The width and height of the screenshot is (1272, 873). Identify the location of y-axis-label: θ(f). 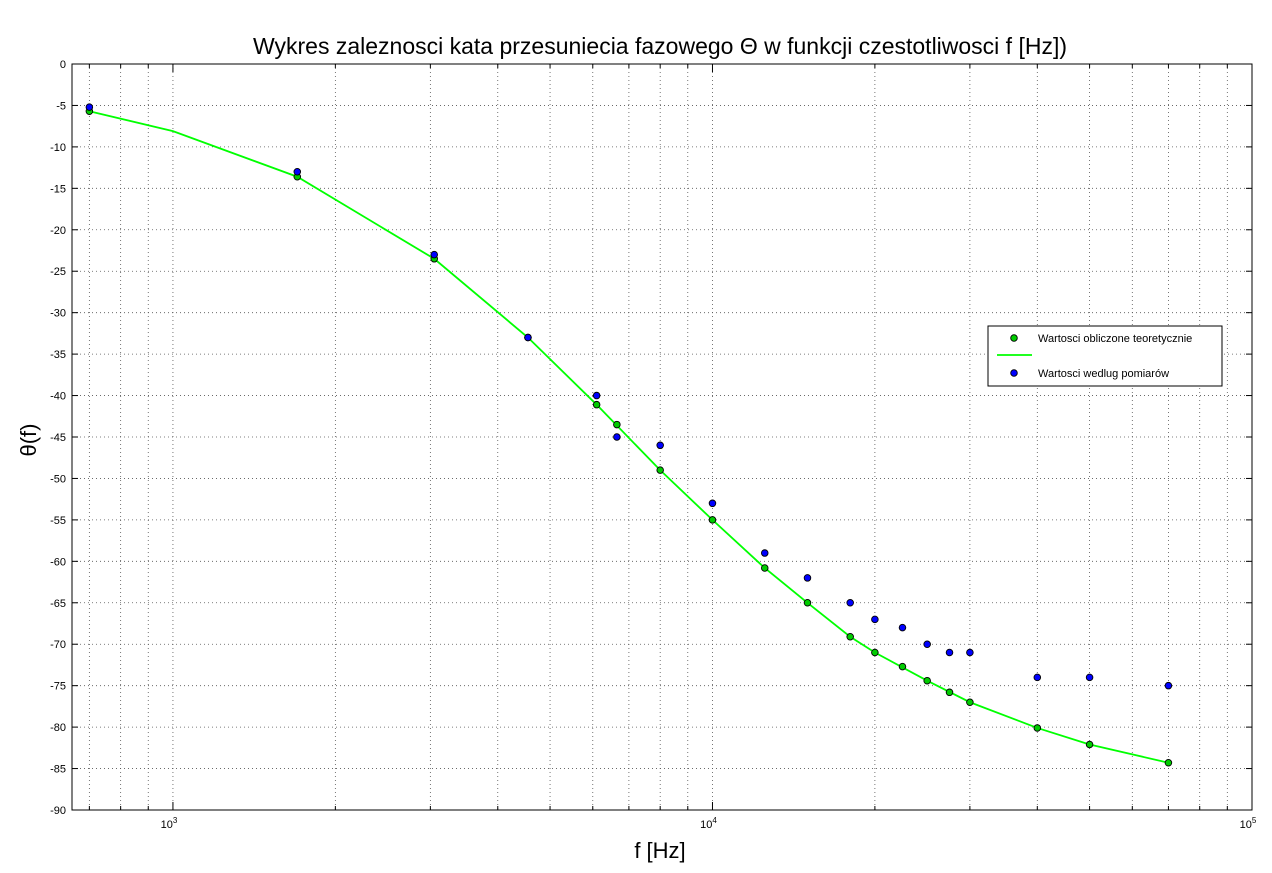
(28, 440).